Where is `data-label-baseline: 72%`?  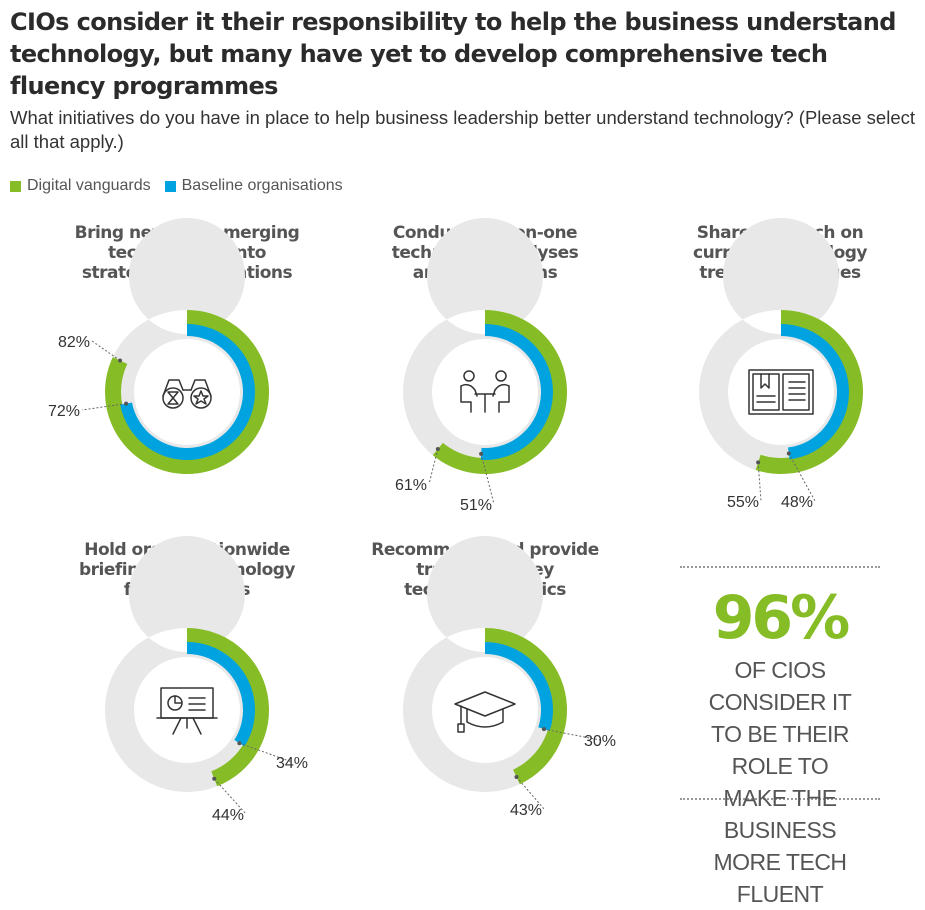 data-label-baseline: 72% is located at coordinates (64, 411).